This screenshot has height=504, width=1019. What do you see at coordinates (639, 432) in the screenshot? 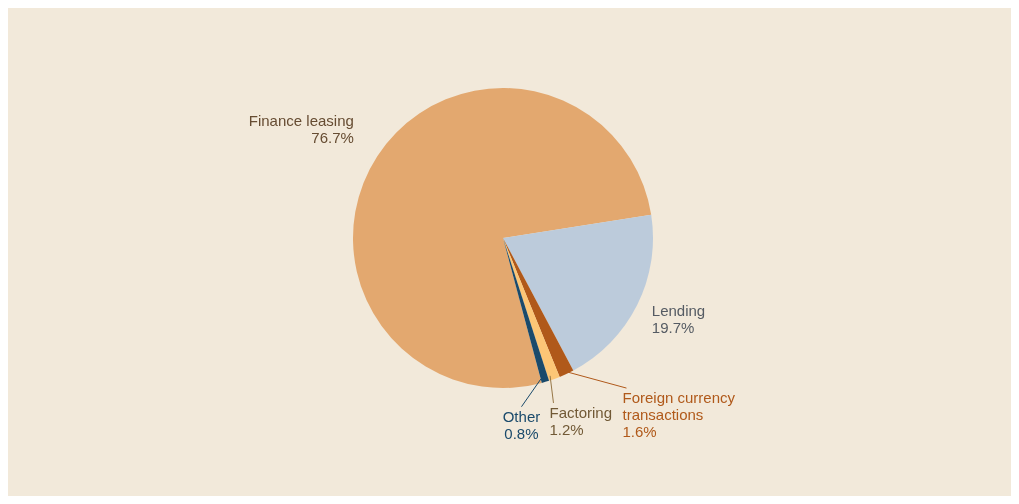
I see `data-label: 1.6%` at bounding box center [639, 432].